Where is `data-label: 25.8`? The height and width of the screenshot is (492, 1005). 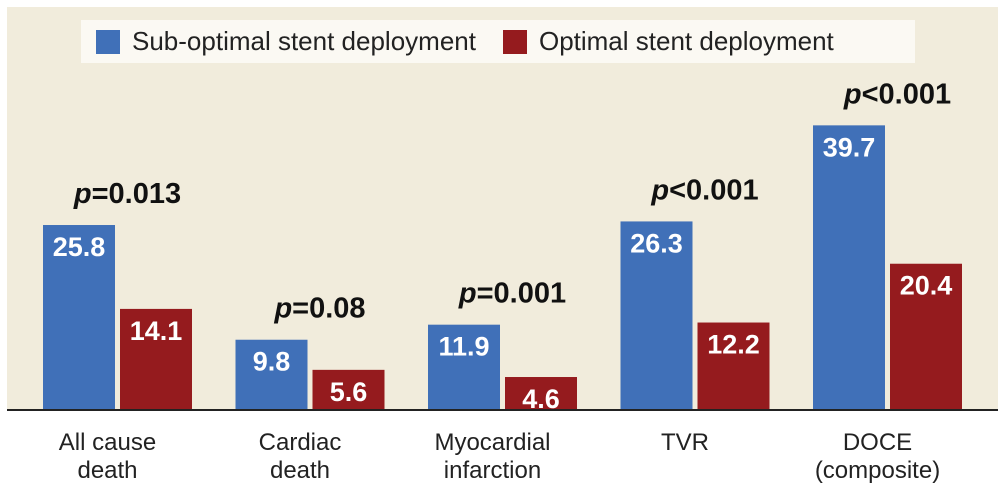
data-label: 25.8 is located at coordinates (79, 247).